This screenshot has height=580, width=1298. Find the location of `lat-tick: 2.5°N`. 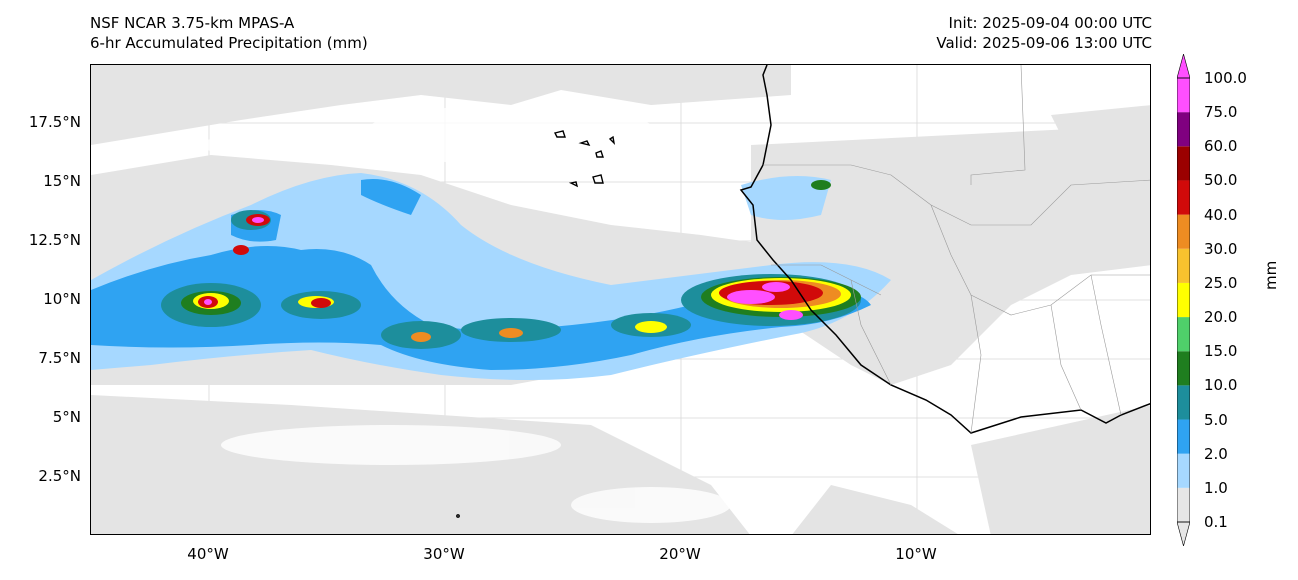

lat-tick: 2.5°N is located at coordinates (59, 476).